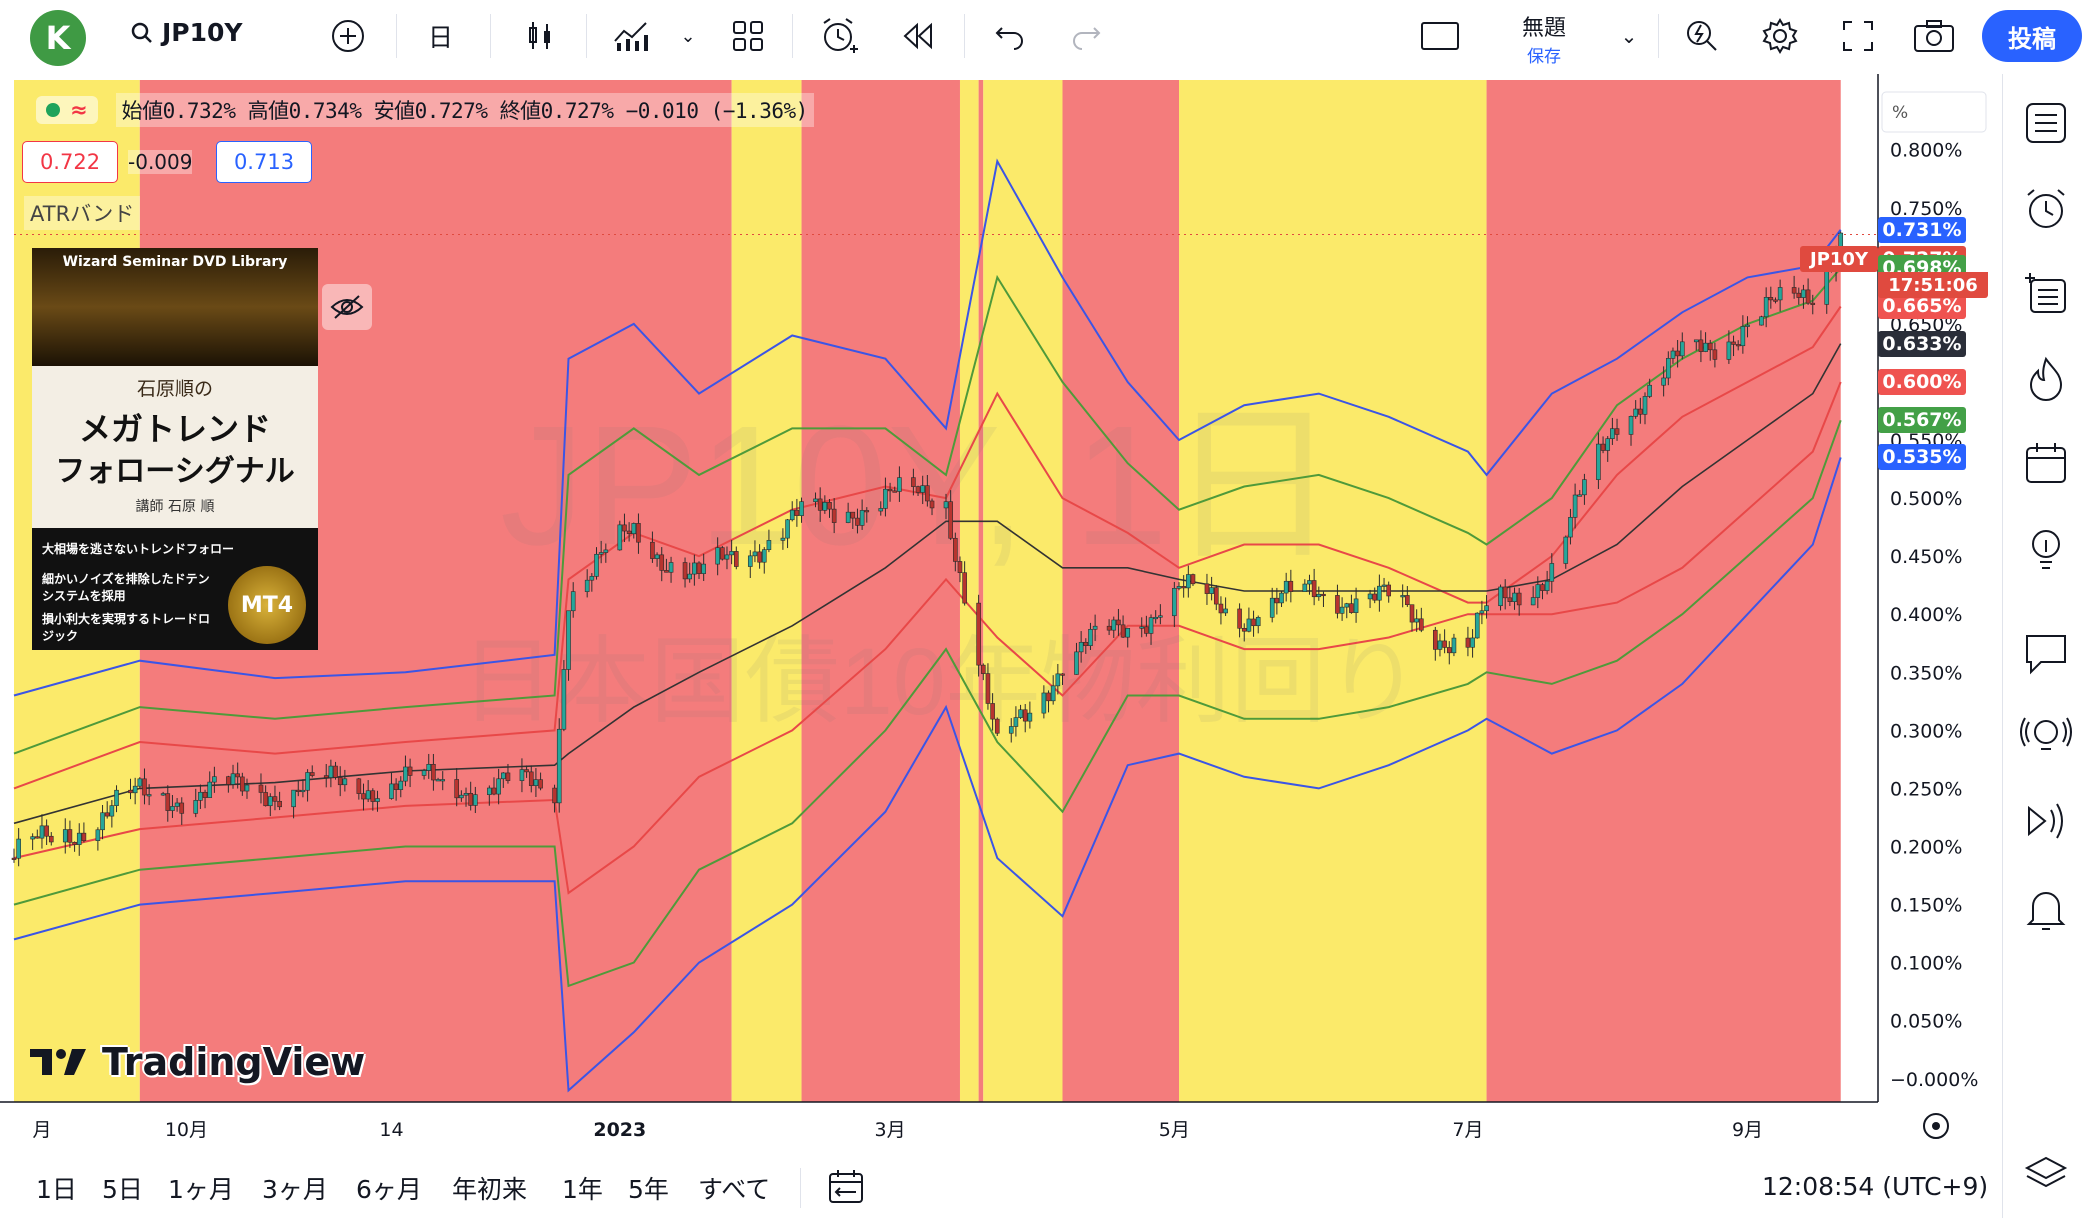 The width and height of the screenshot is (2086, 1218). I want to click on range-3m-button: 3ヶ月, so click(295, 1189).